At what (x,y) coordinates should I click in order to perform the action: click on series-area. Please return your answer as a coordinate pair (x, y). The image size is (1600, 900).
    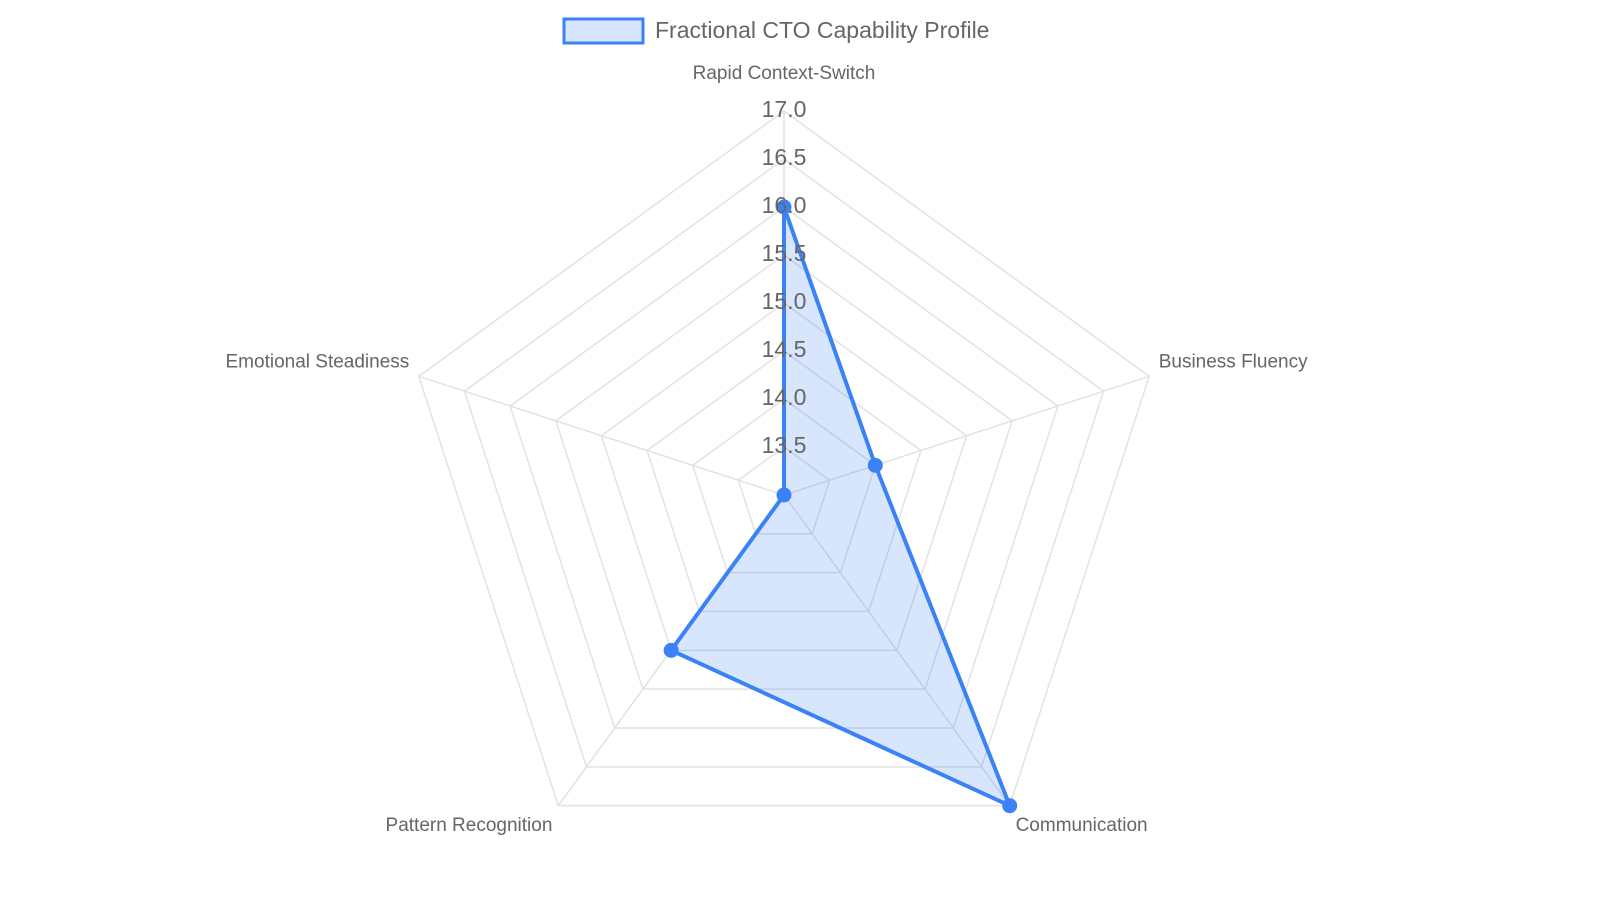
    Looking at the image, I should click on (841, 508).